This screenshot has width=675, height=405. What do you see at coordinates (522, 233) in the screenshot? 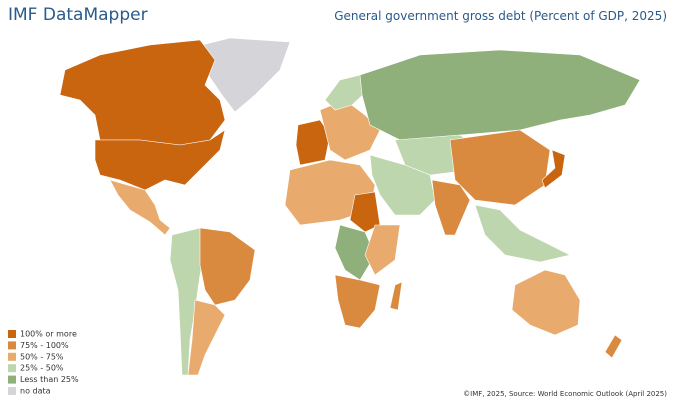
I see `southeast-asia` at bounding box center [522, 233].